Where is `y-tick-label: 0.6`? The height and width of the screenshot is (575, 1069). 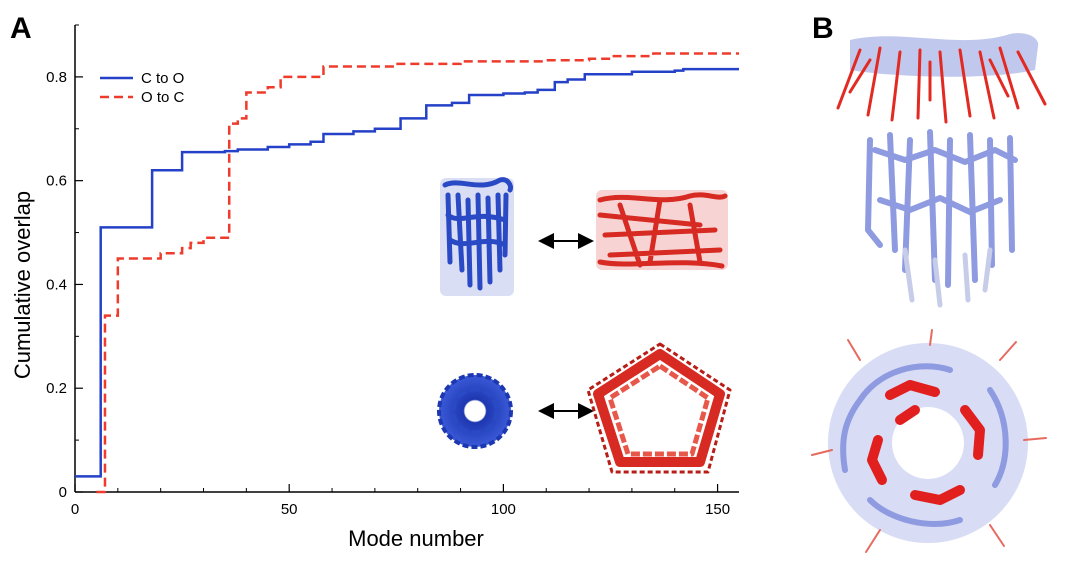 y-tick-label: 0.6 is located at coordinates (56, 181).